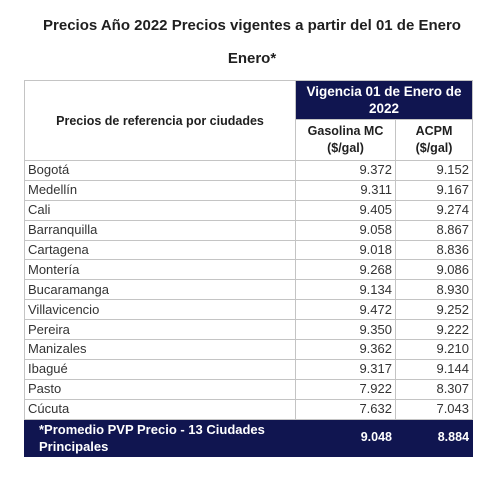 This screenshot has width=504, height=479. I want to click on table-row: Pasto 7.922 8.307, so click(249, 389).